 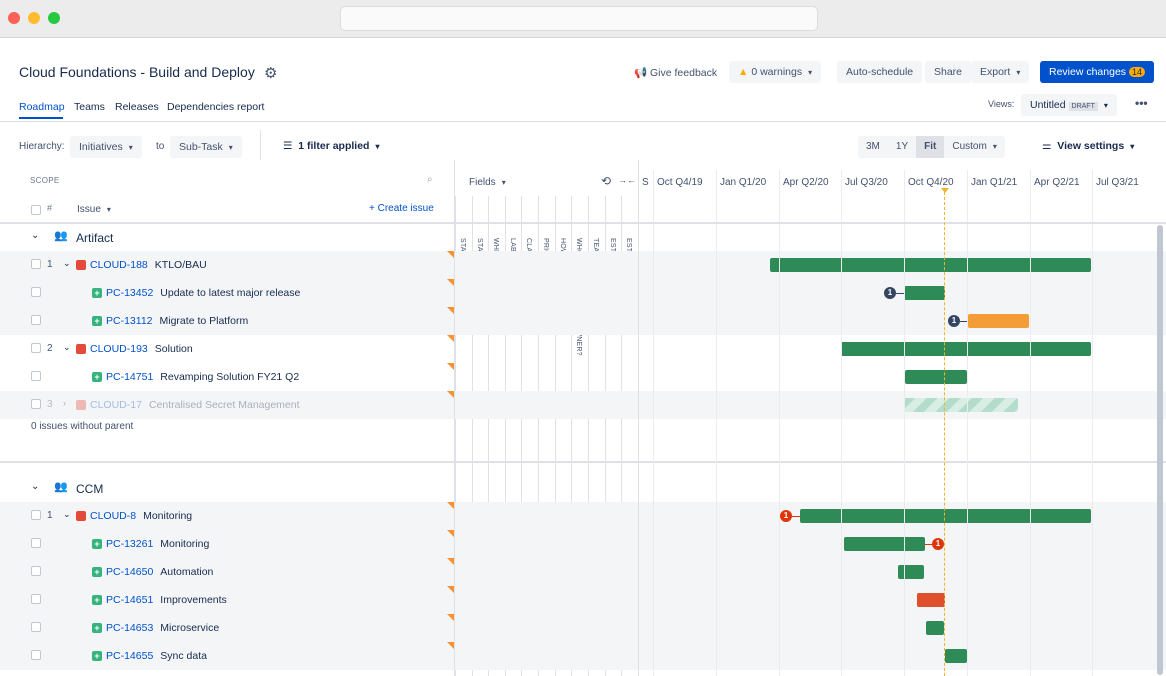 What do you see at coordinates (1141, 103) in the screenshot?
I see `more-options-icon: •••` at bounding box center [1141, 103].